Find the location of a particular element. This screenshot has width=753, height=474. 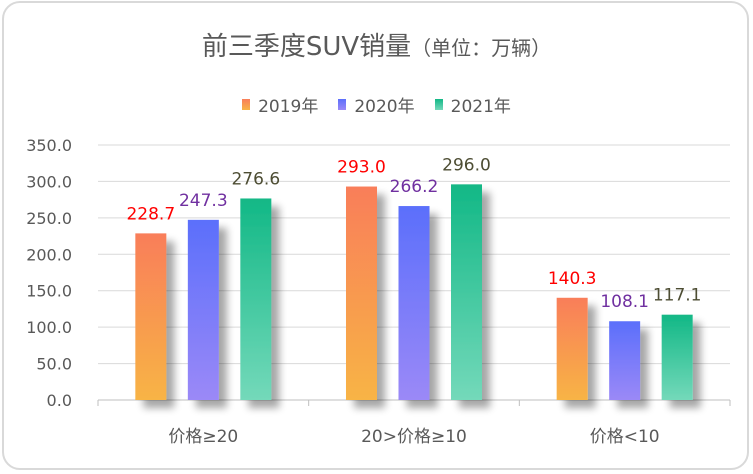

legend-label-2020: 2020年 is located at coordinates (384, 107).